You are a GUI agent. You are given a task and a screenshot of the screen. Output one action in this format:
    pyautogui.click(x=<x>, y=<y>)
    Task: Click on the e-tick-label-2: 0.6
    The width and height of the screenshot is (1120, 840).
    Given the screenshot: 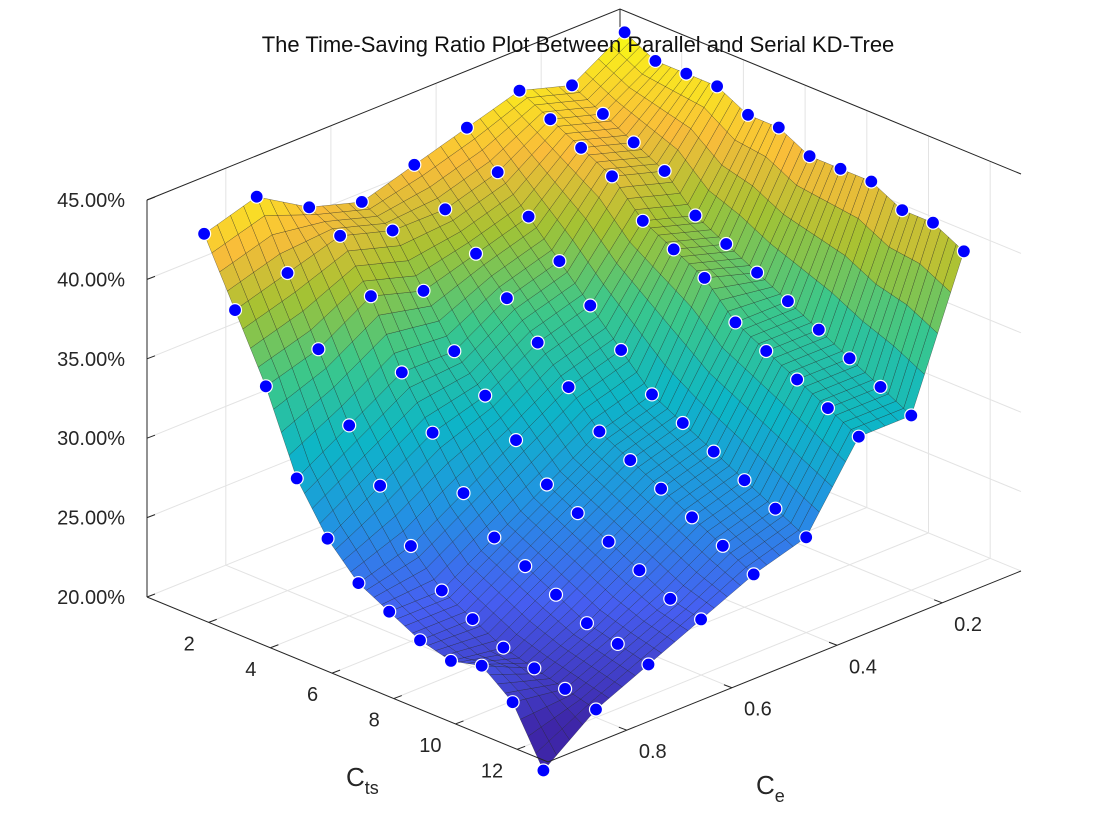 What is the action you would take?
    pyautogui.click(x=758, y=710)
    